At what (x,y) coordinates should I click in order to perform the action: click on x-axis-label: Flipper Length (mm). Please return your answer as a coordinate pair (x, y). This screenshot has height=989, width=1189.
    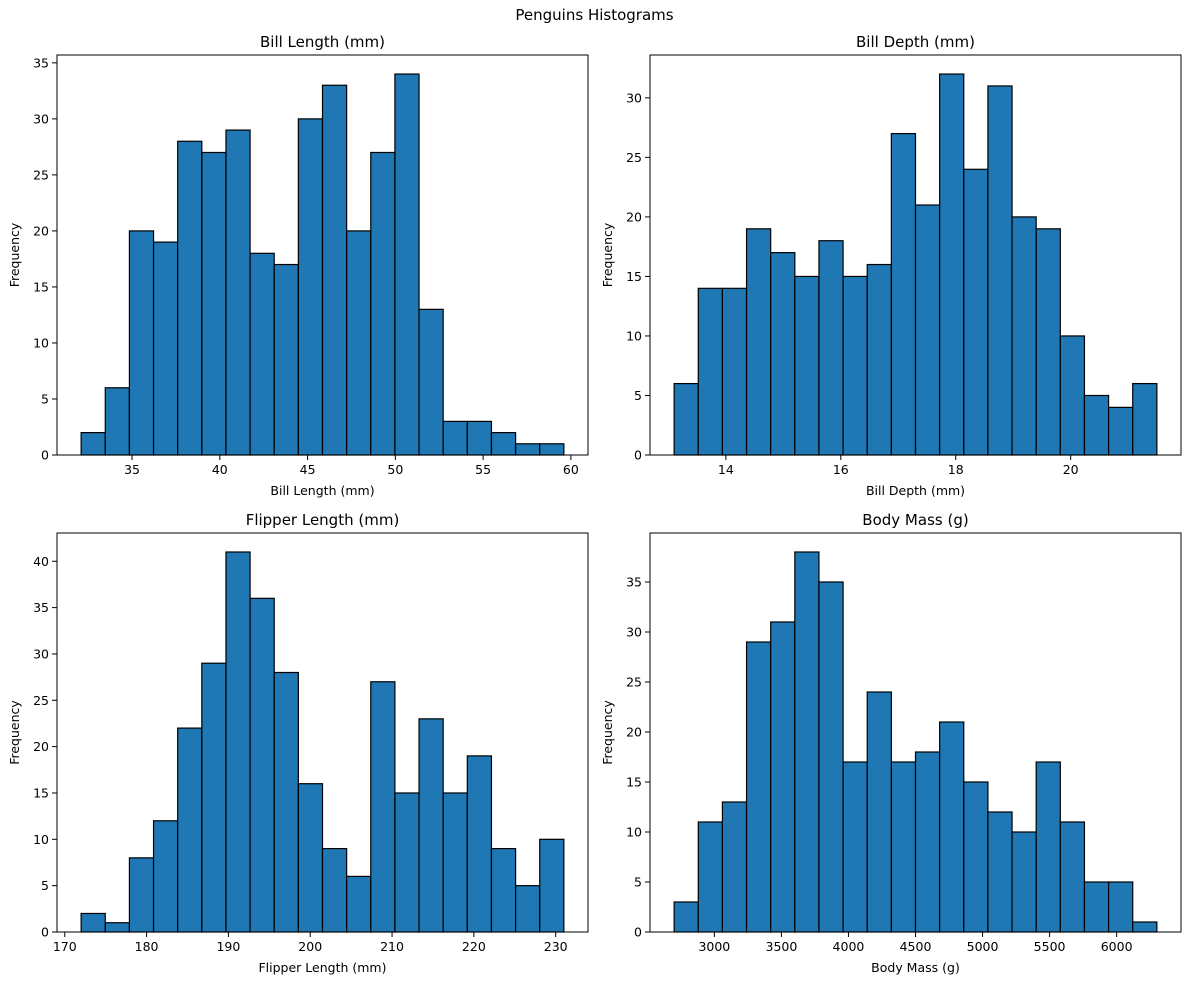
    Looking at the image, I should click on (322, 967).